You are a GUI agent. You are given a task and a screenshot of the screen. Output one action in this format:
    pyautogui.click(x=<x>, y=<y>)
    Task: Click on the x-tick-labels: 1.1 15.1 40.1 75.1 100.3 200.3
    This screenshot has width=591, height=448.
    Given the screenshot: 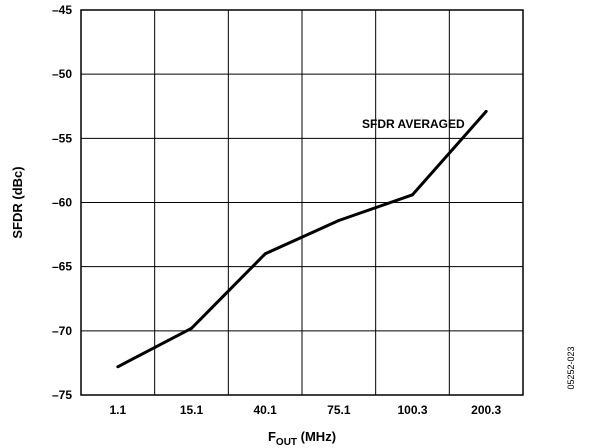 What is the action you would take?
    pyautogui.click(x=305, y=410)
    